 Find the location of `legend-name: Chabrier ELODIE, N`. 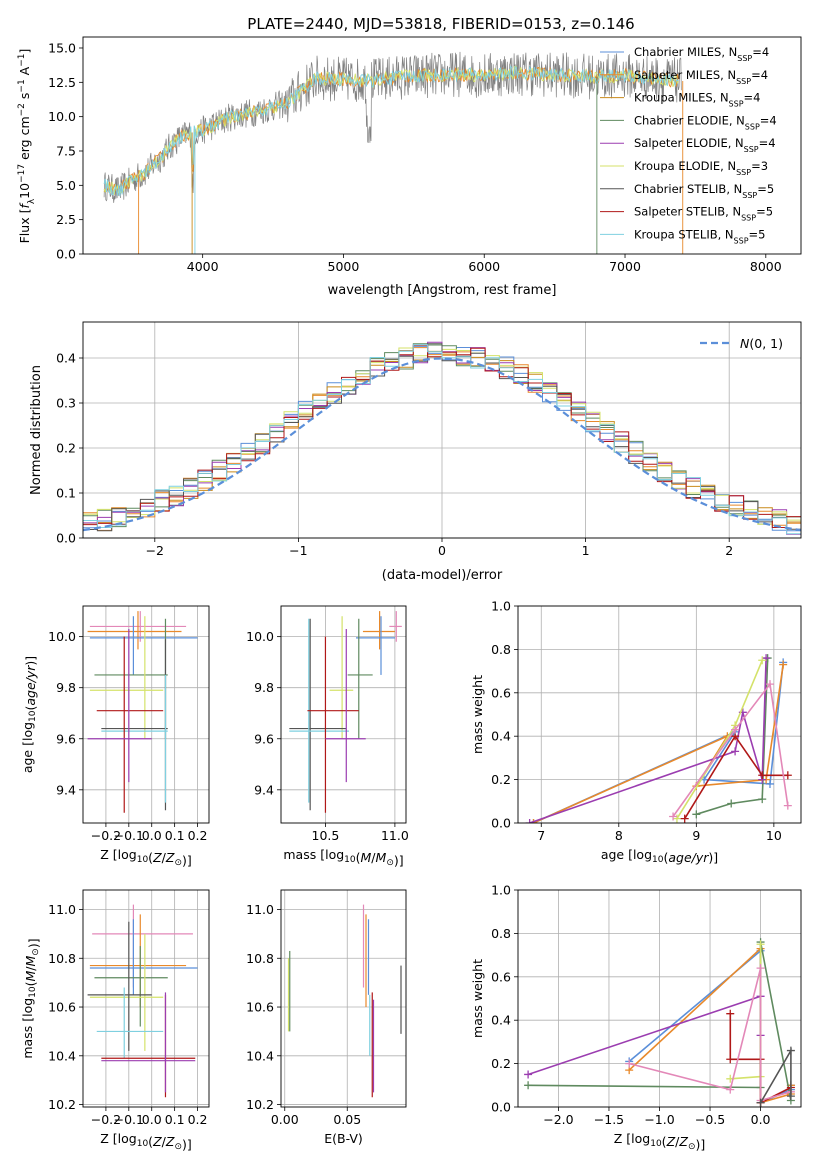

legend-name: Chabrier ELODIE, N is located at coordinates (689, 120).